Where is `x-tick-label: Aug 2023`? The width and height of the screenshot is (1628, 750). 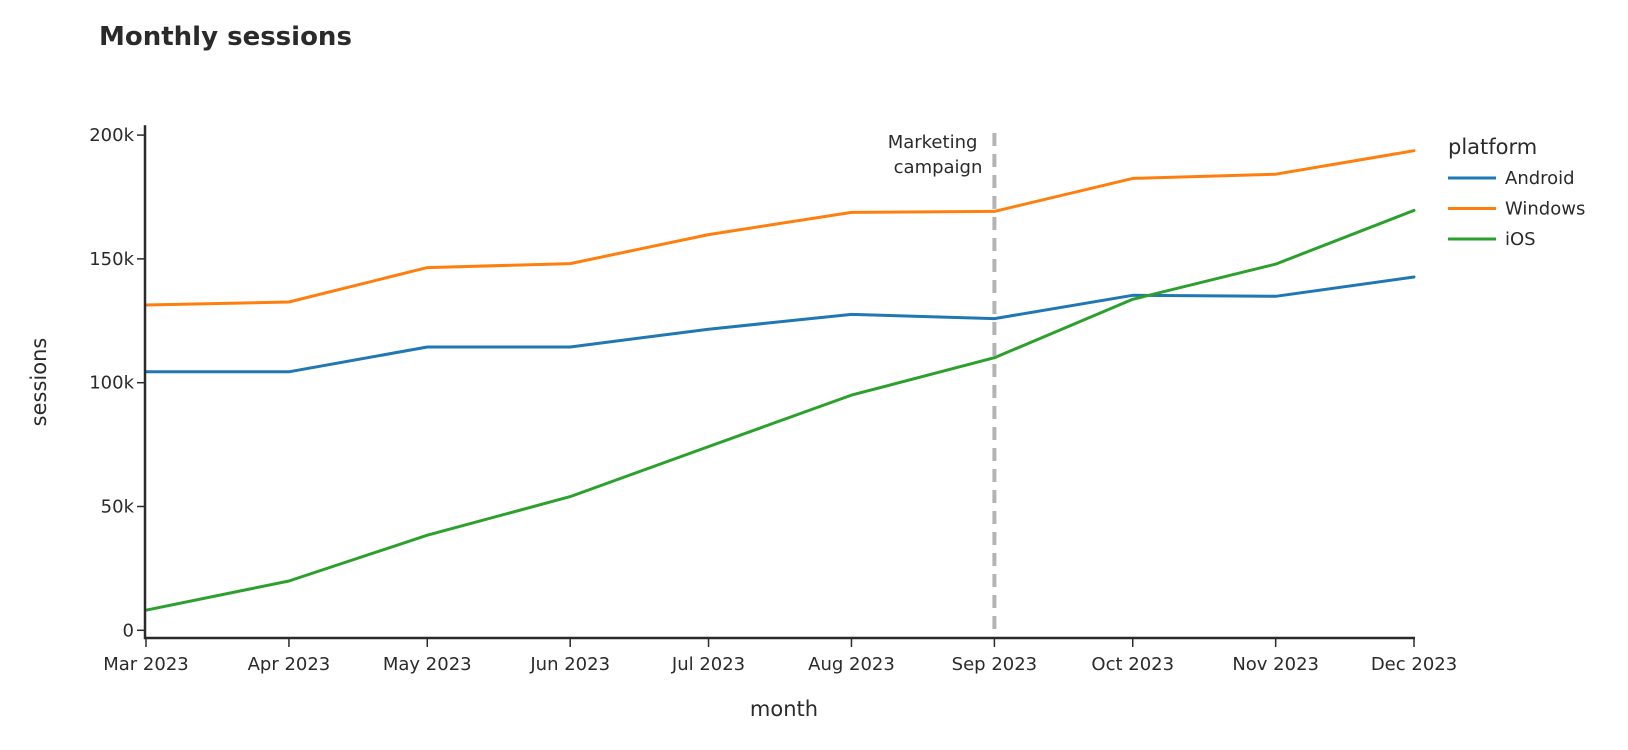
x-tick-label: Aug 2023 is located at coordinates (851, 664).